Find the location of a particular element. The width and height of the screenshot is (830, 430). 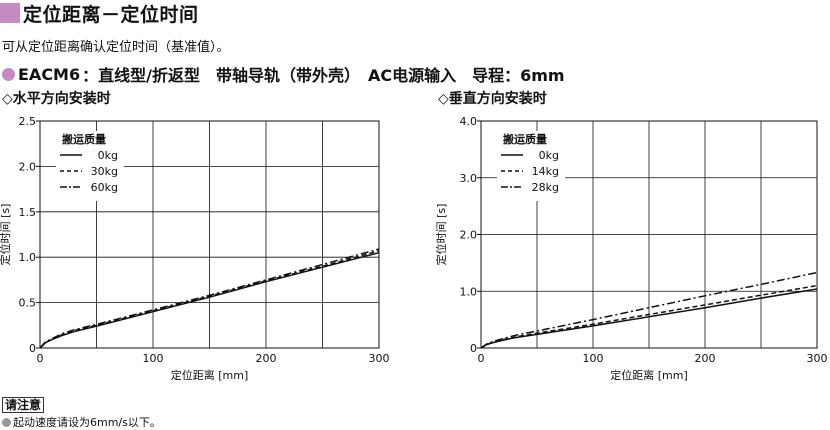

chart-title-horizontal: ◇水平方向安装时 is located at coordinates (56, 99).